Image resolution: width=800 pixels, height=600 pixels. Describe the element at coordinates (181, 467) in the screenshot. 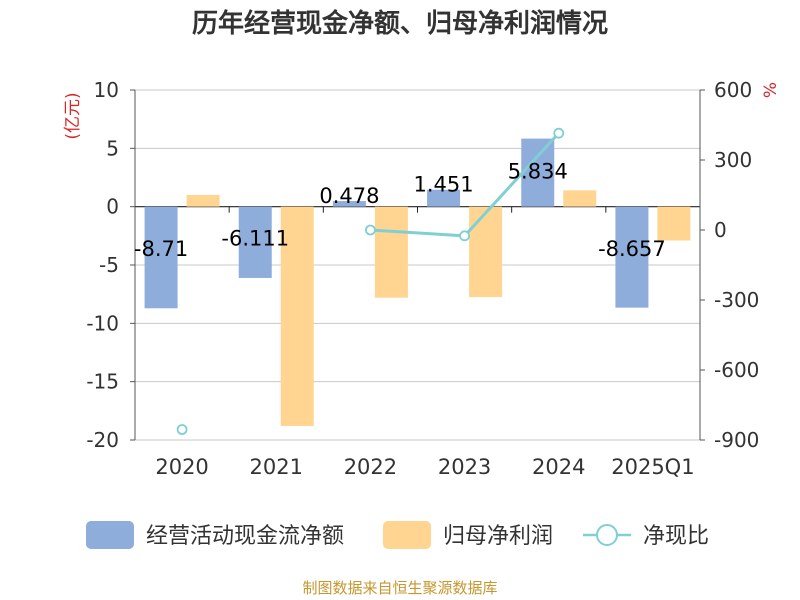

I see `category-label: 2020` at that location.